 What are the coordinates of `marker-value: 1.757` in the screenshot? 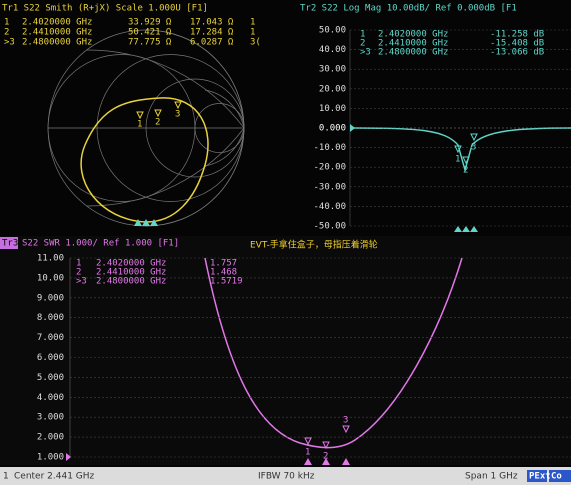 It's located at (223, 264).